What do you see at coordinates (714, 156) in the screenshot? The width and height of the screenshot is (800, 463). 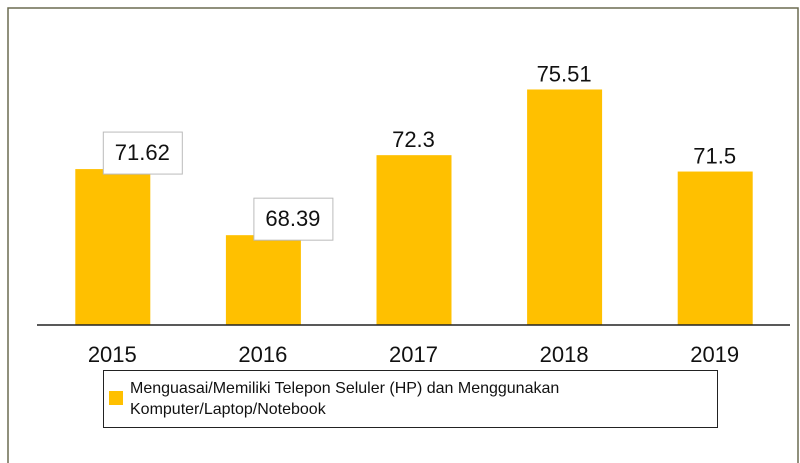 I see `data-label: 71.5` at bounding box center [714, 156].